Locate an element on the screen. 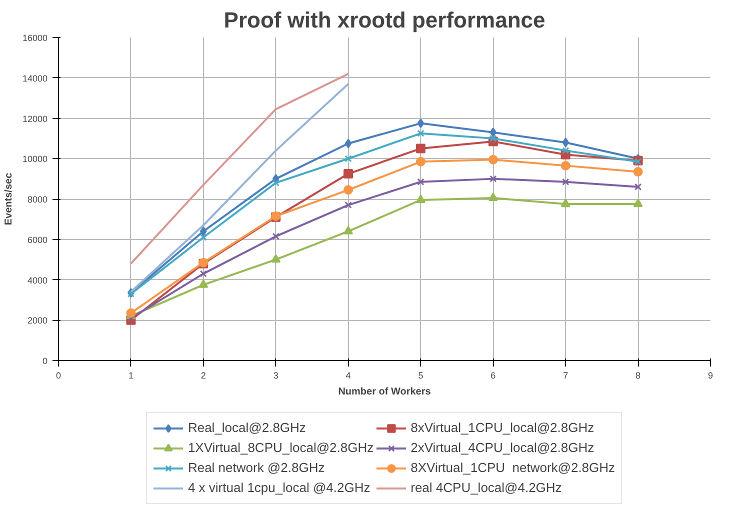 Image resolution: width=734 pixels, height=525 pixels. y-tick-label: 4000 is located at coordinates (37, 280).